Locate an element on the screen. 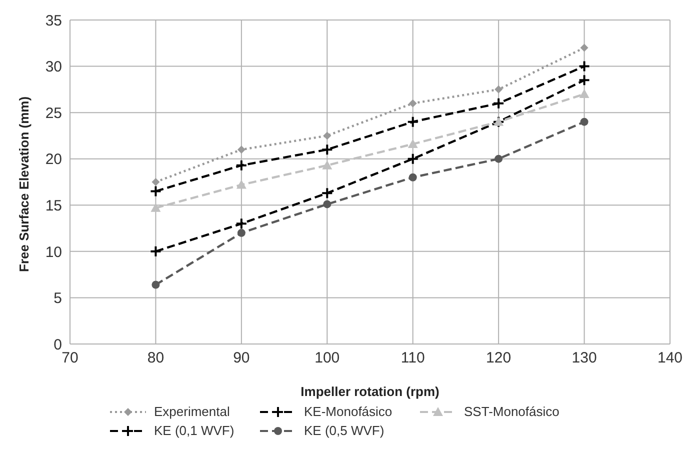 This screenshot has height=451, width=700. x-tick-label: 130 is located at coordinates (584, 358).